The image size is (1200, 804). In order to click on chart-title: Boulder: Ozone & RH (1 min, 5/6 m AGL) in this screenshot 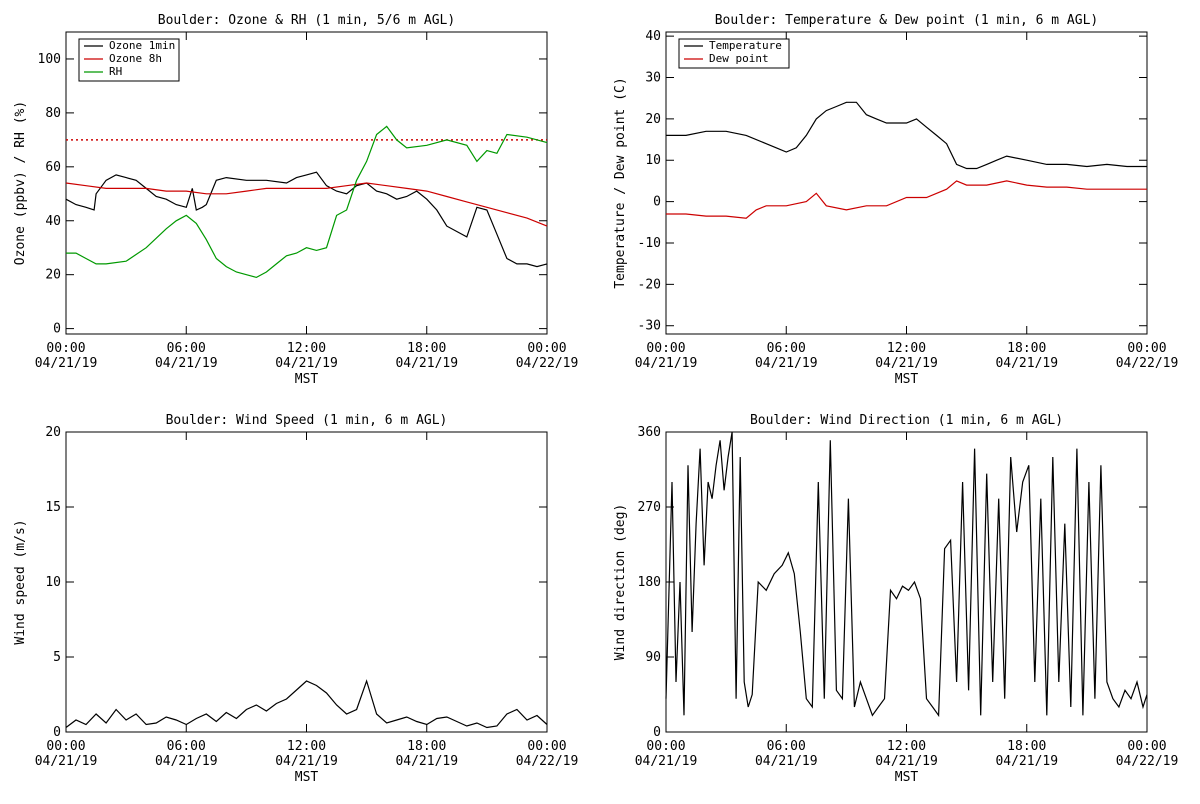, I will do `click(306, 20)`.